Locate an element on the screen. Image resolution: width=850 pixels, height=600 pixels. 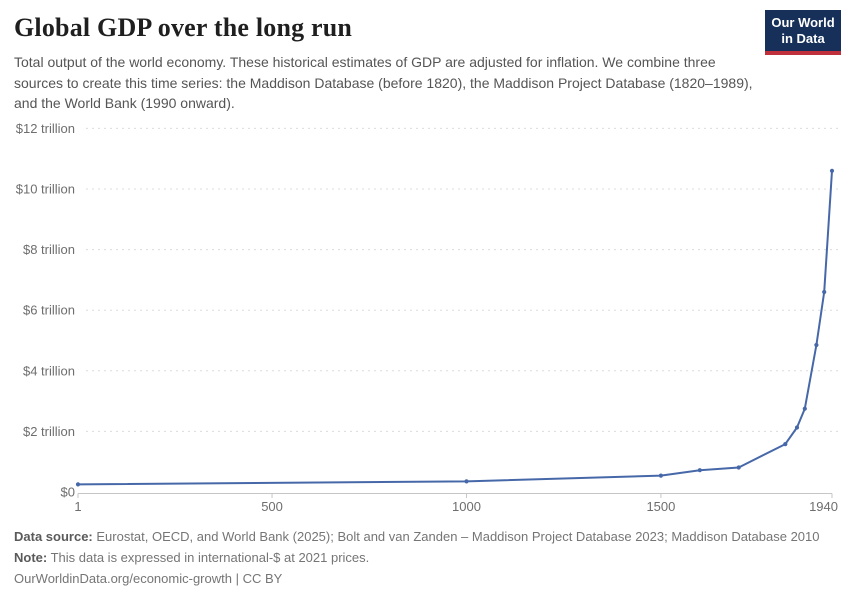
owid-logo: Our World in Data is located at coordinates (803, 32).